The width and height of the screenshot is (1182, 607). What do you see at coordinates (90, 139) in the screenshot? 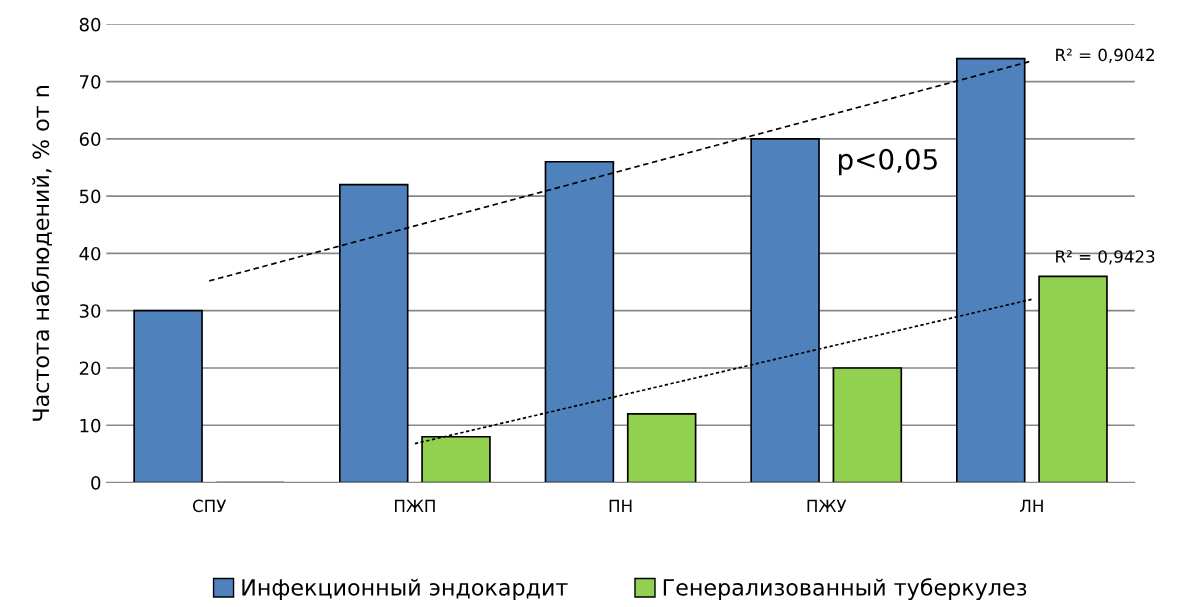
I see `y-tick-label: 60` at bounding box center [90, 139].